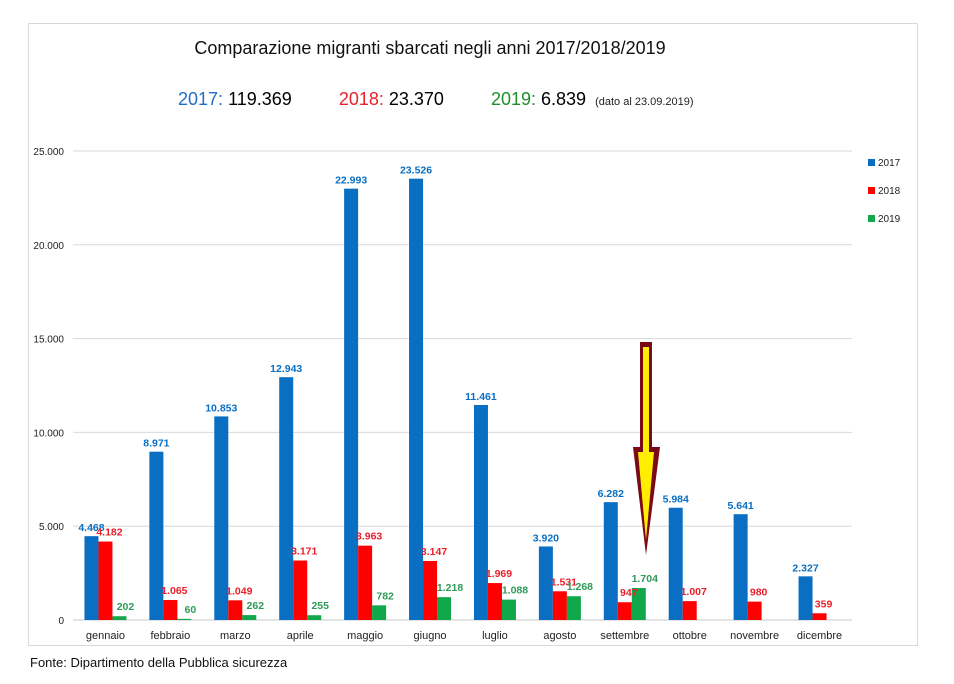 The image size is (954, 684). I want to click on legend-label-2017: 2017, so click(889, 163).